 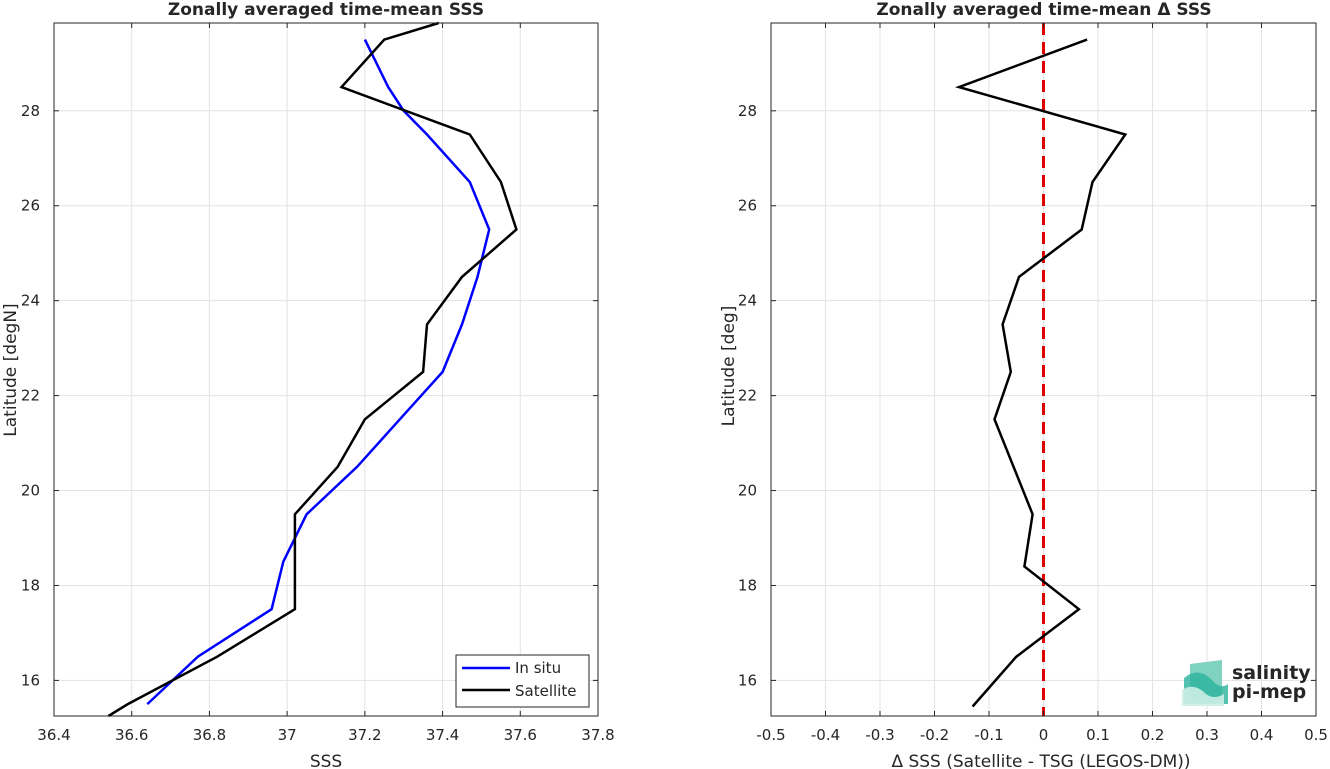 What do you see at coordinates (597, 735) in the screenshot?
I see `x-tick-label: 37.8` at bounding box center [597, 735].